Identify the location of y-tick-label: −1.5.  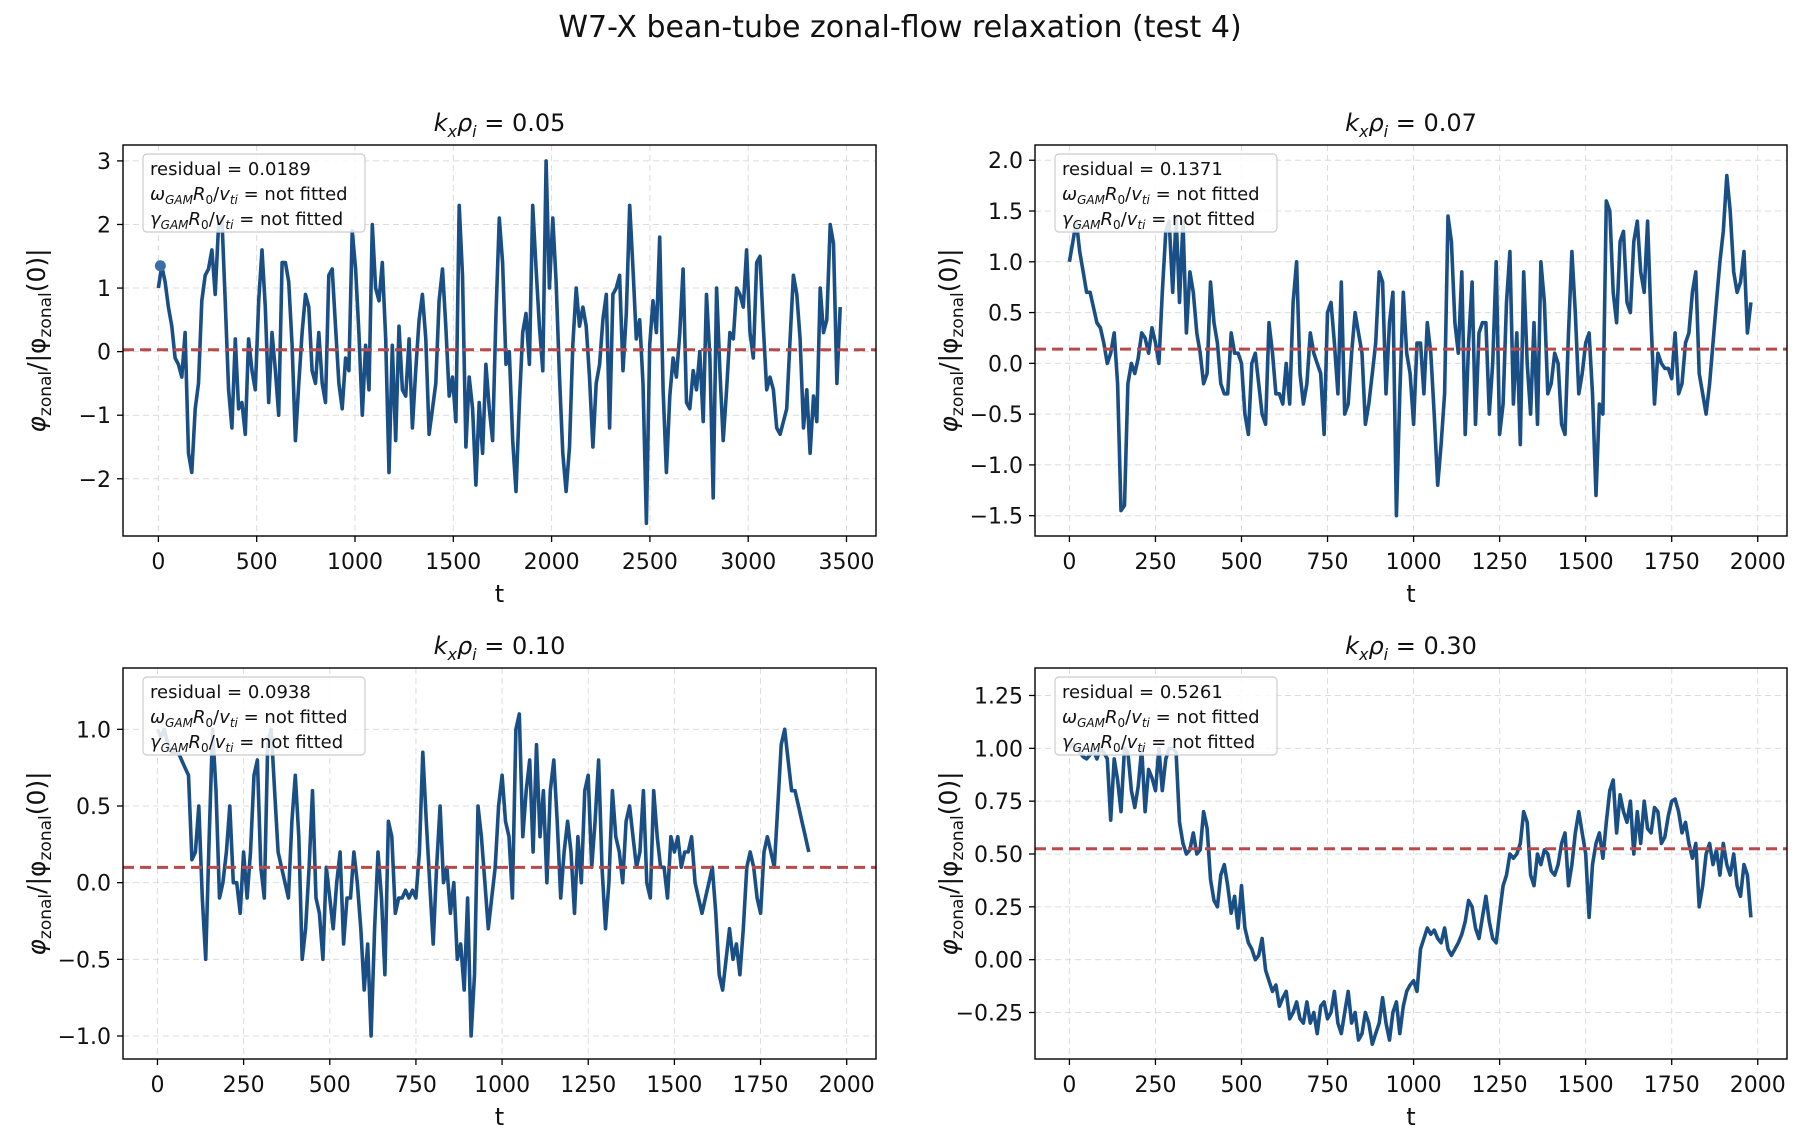
(996, 517).